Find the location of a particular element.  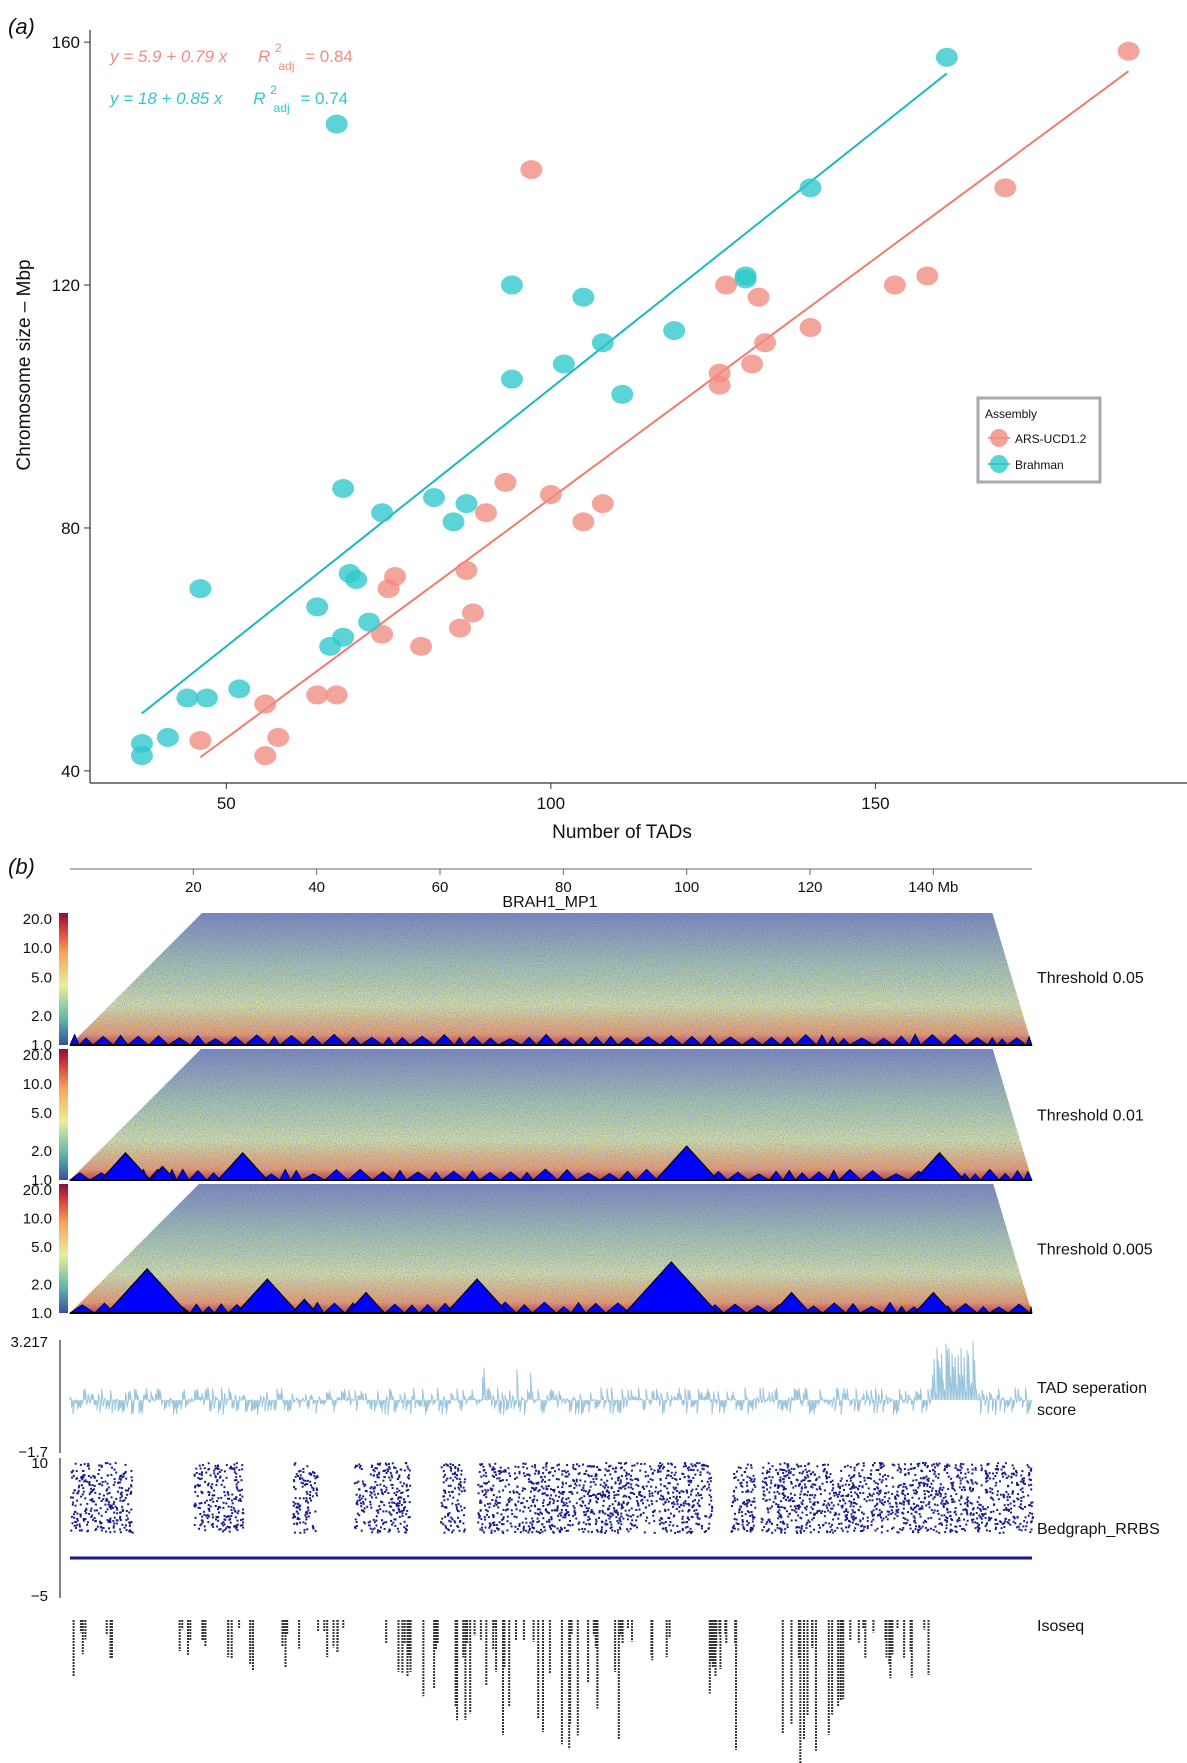

tad-separation-track: 3.217 −1.7 TAD seperation score is located at coordinates (578, 1397).